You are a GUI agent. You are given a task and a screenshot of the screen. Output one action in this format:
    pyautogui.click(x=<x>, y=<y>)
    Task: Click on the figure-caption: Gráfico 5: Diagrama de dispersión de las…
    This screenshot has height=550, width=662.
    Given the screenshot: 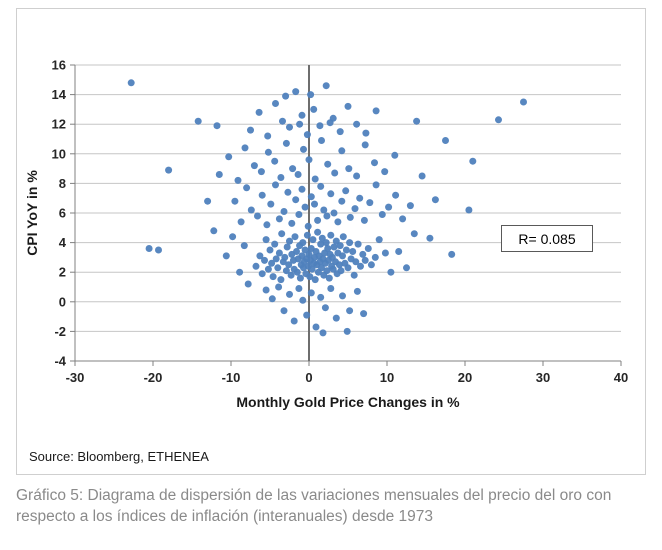 What is the action you would take?
    pyautogui.click(x=314, y=506)
    